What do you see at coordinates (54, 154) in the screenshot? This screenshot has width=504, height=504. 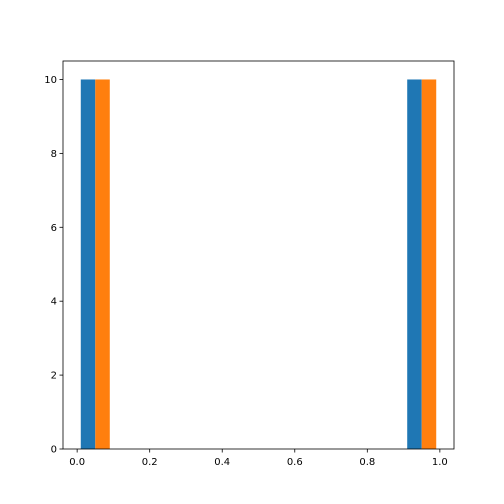 I see `y-tick-label: 8` at bounding box center [54, 154].